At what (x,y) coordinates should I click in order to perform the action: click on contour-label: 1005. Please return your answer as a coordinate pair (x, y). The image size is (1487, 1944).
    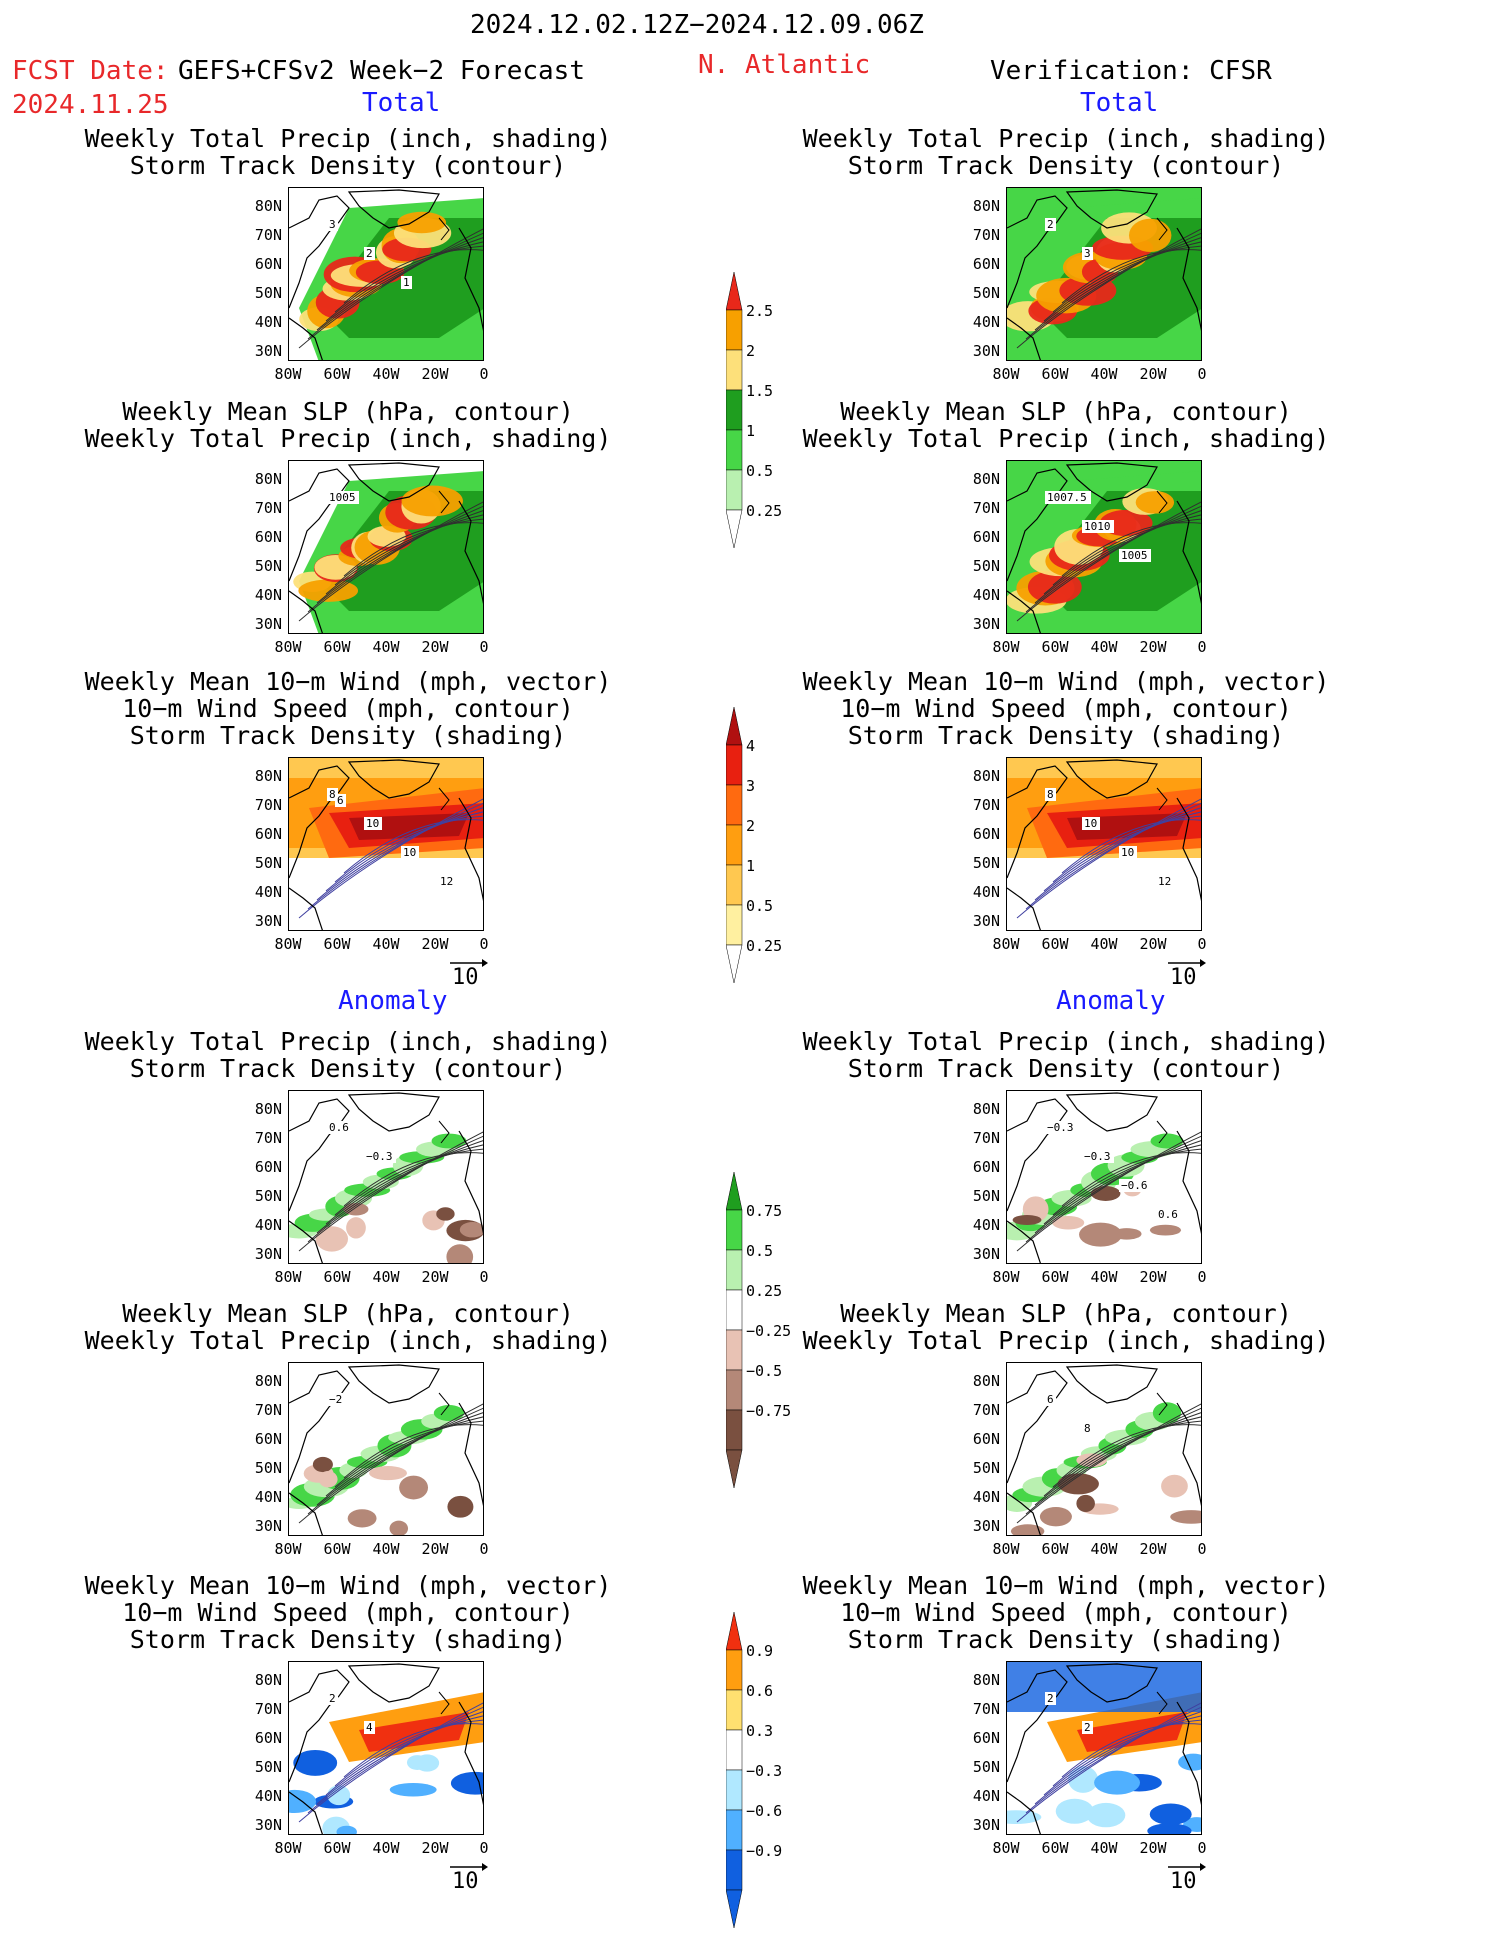
    Looking at the image, I should click on (343, 497).